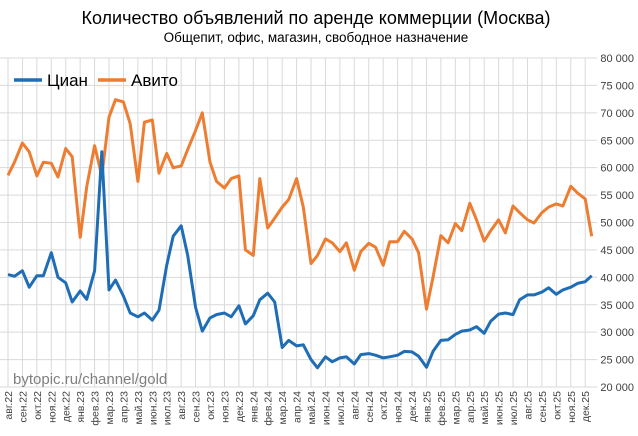  What do you see at coordinates (617, 388) in the screenshot?
I see `y-tick-label: 20 000` at bounding box center [617, 388].